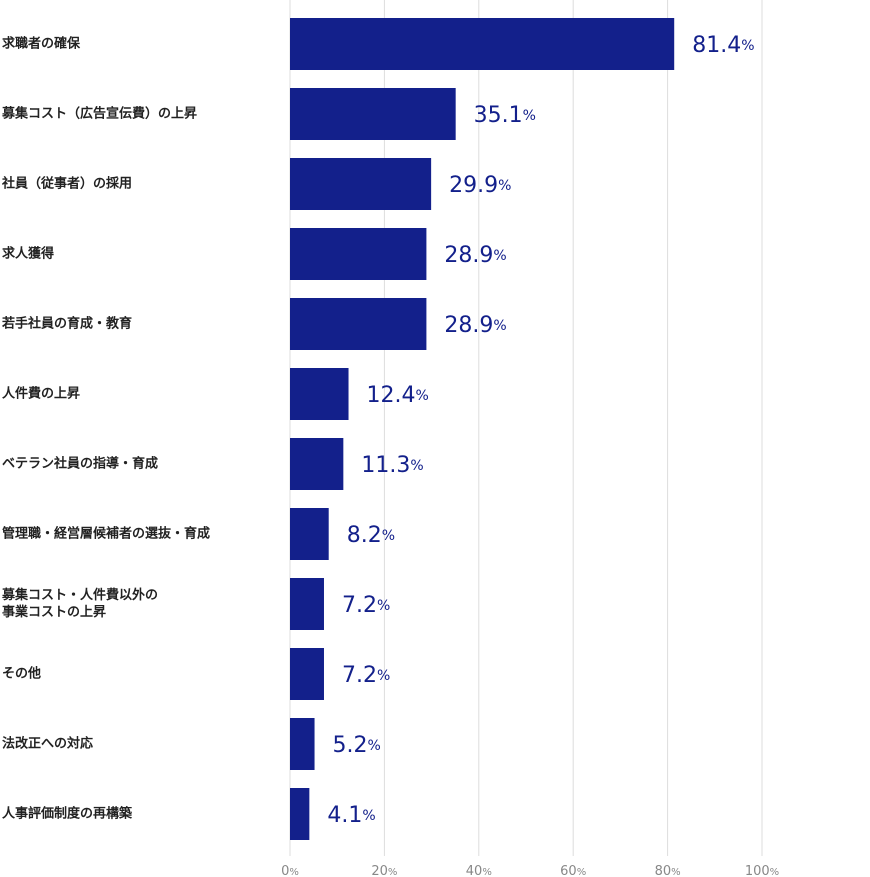  I want to click on category-label: 社員（従事者）の採用, so click(67, 184).